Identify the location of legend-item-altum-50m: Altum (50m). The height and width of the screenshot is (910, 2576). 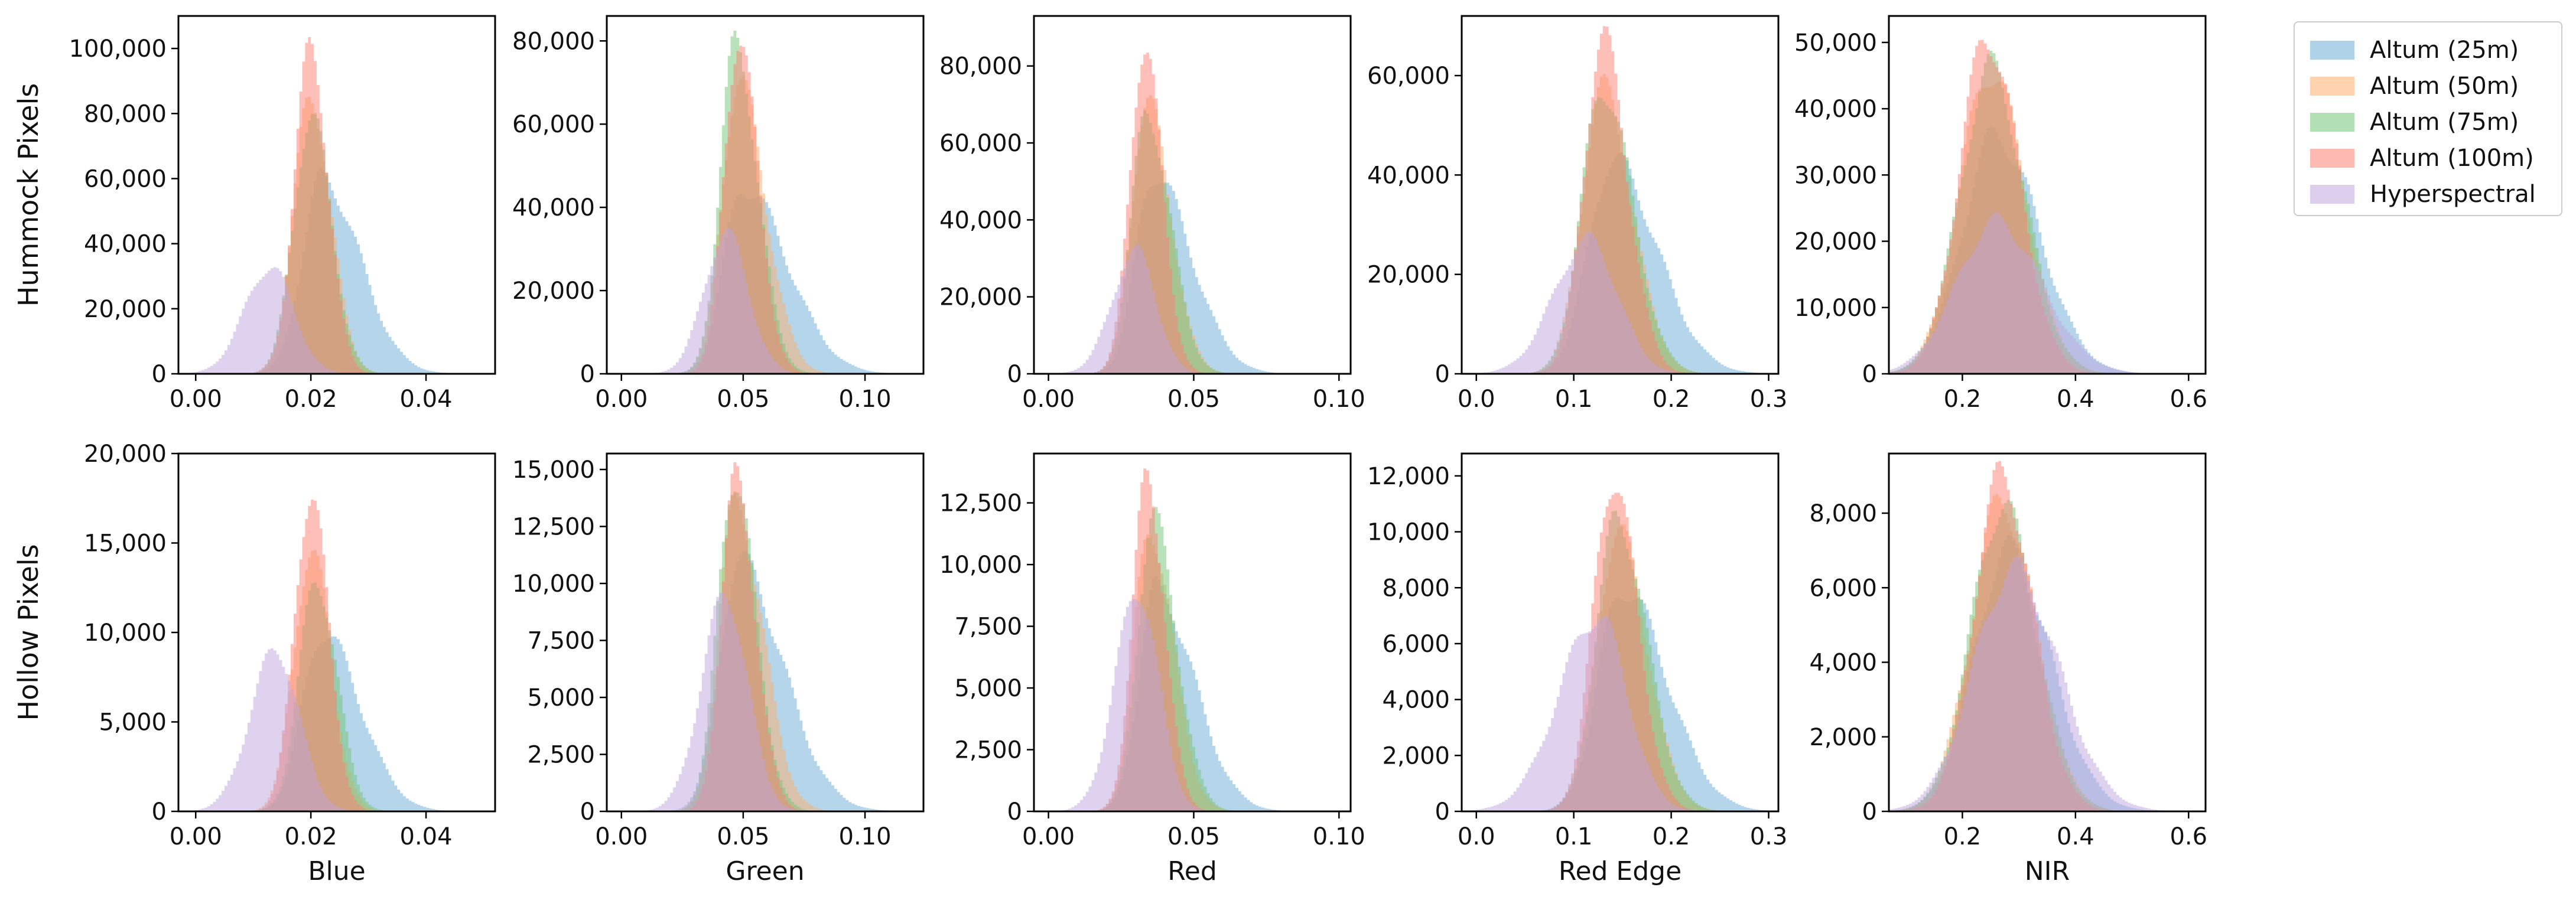
(2432, 86).